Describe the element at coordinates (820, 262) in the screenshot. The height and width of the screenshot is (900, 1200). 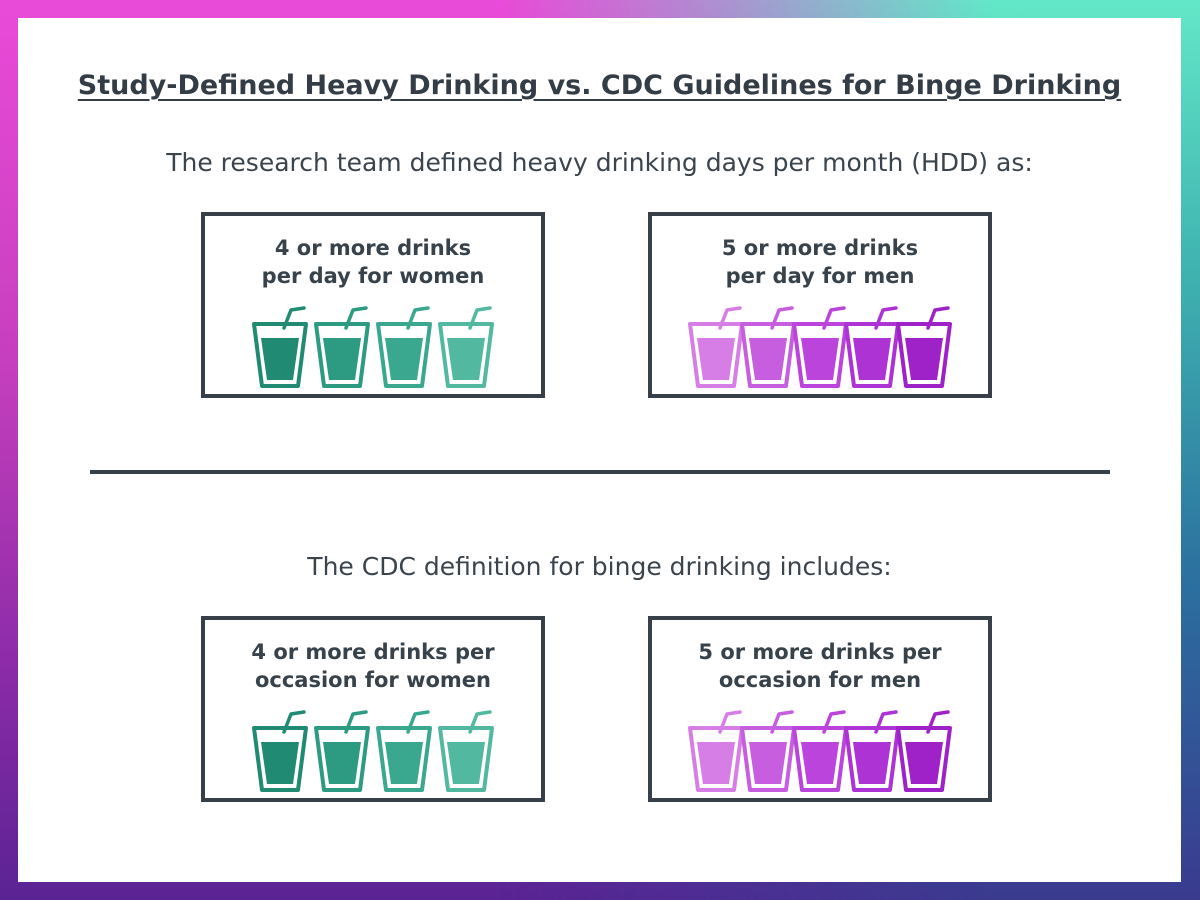
I see `hdd-men-label: 5 or more drinks per day for men` at that location.